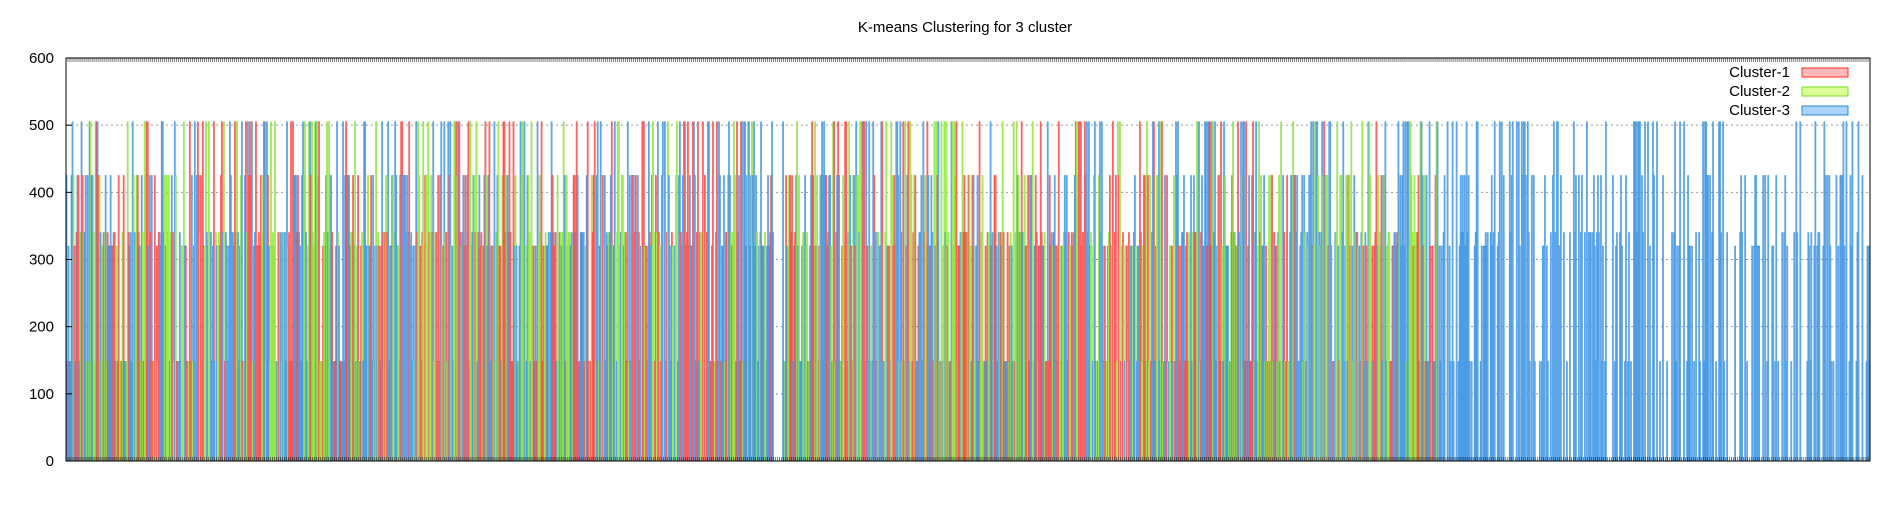  I want to click on legend: Cluster-1 Cluster-2 Cluster-3, so click(1789, 91).